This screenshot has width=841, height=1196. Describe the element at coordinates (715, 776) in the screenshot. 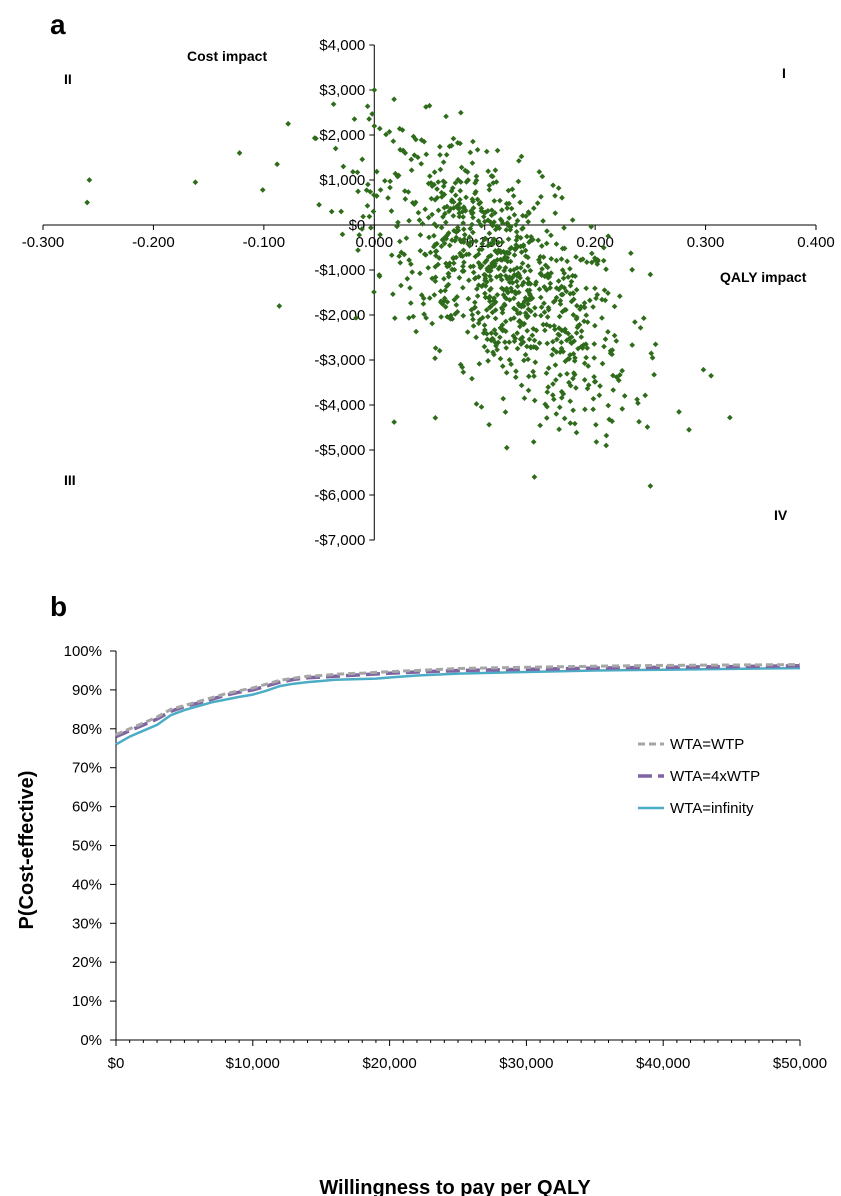

I see `legend-label: WTA=4xWTP` at that location.